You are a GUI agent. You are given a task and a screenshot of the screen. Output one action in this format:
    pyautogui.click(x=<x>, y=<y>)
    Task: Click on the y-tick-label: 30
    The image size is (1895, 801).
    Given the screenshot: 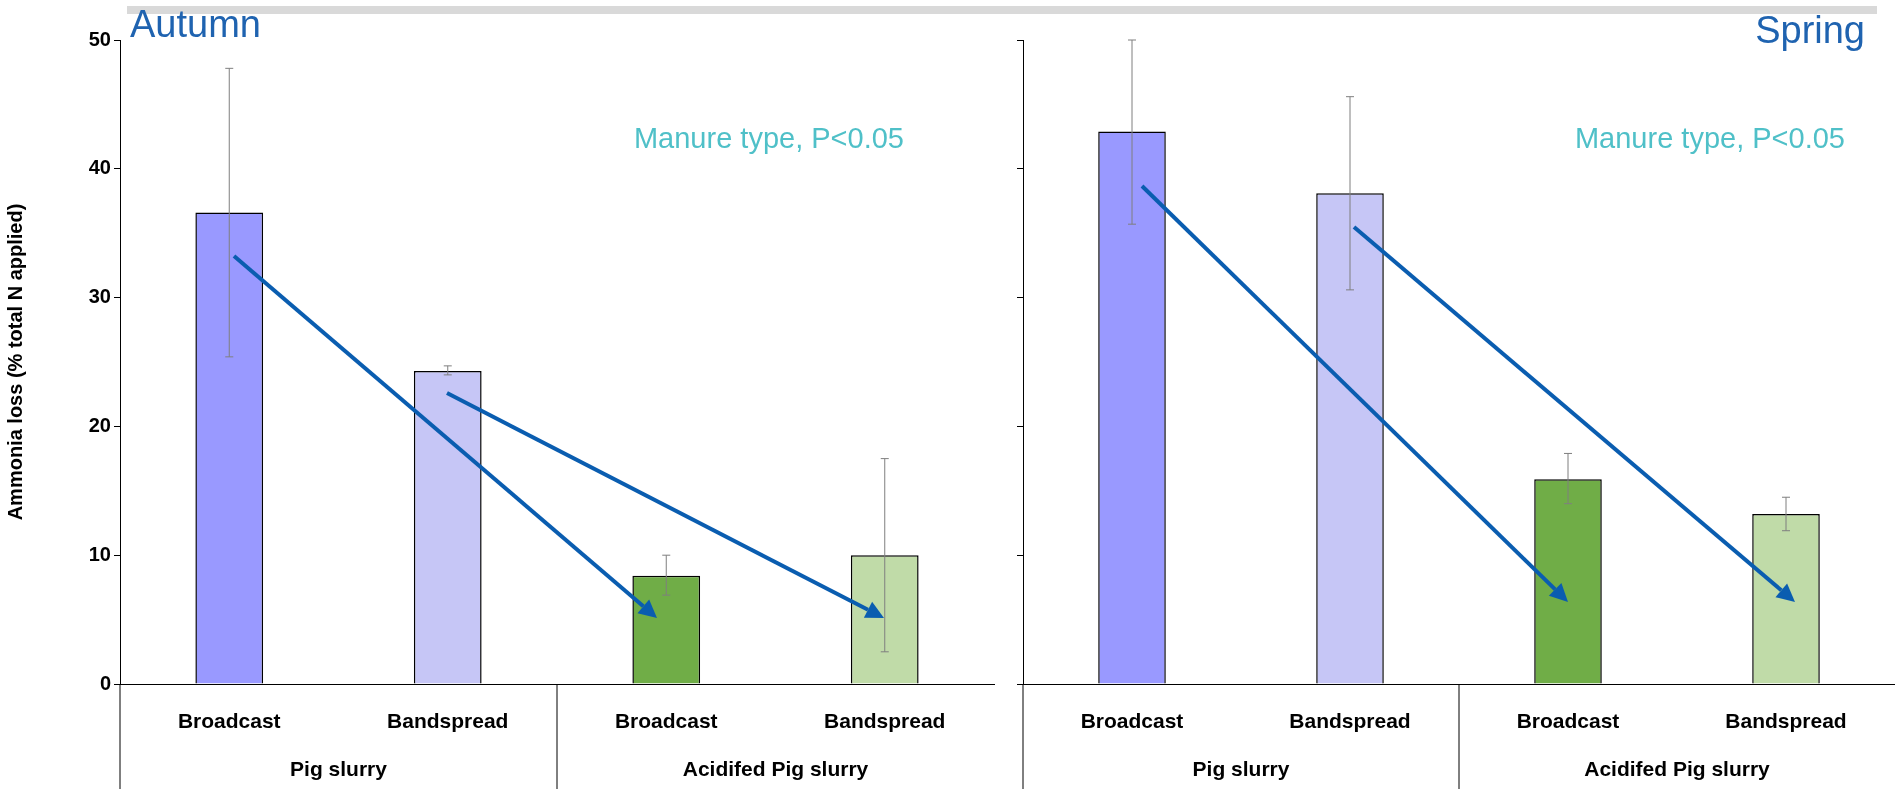 What is the action you would take?
    pyautogui.click(x=99, y=296)
    